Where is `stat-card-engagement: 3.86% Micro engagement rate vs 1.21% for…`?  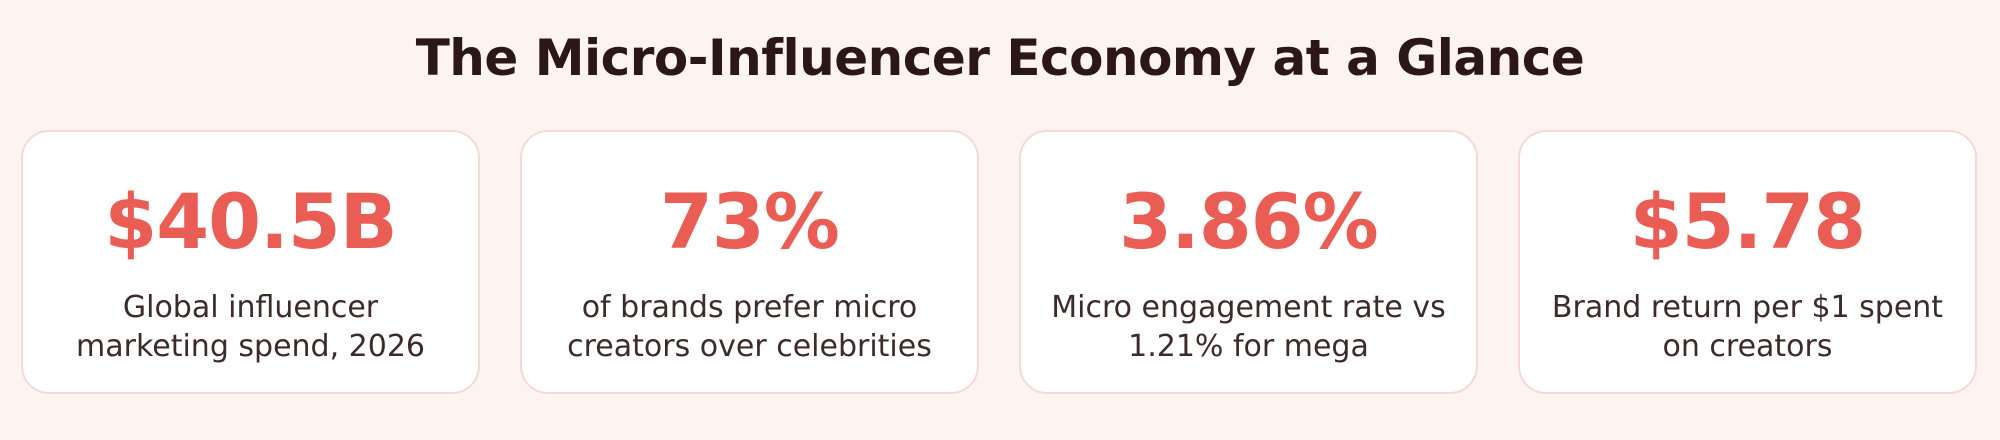 stat-card-engagement: 3.86% Micro engagement rate vs 1.21% for… is located at coordinates (1248, 262).